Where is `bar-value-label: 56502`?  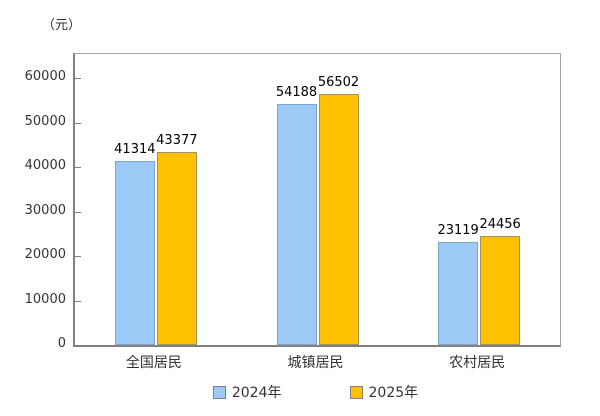
bar-value-label: 56502 is located at coordinates (338, 82).